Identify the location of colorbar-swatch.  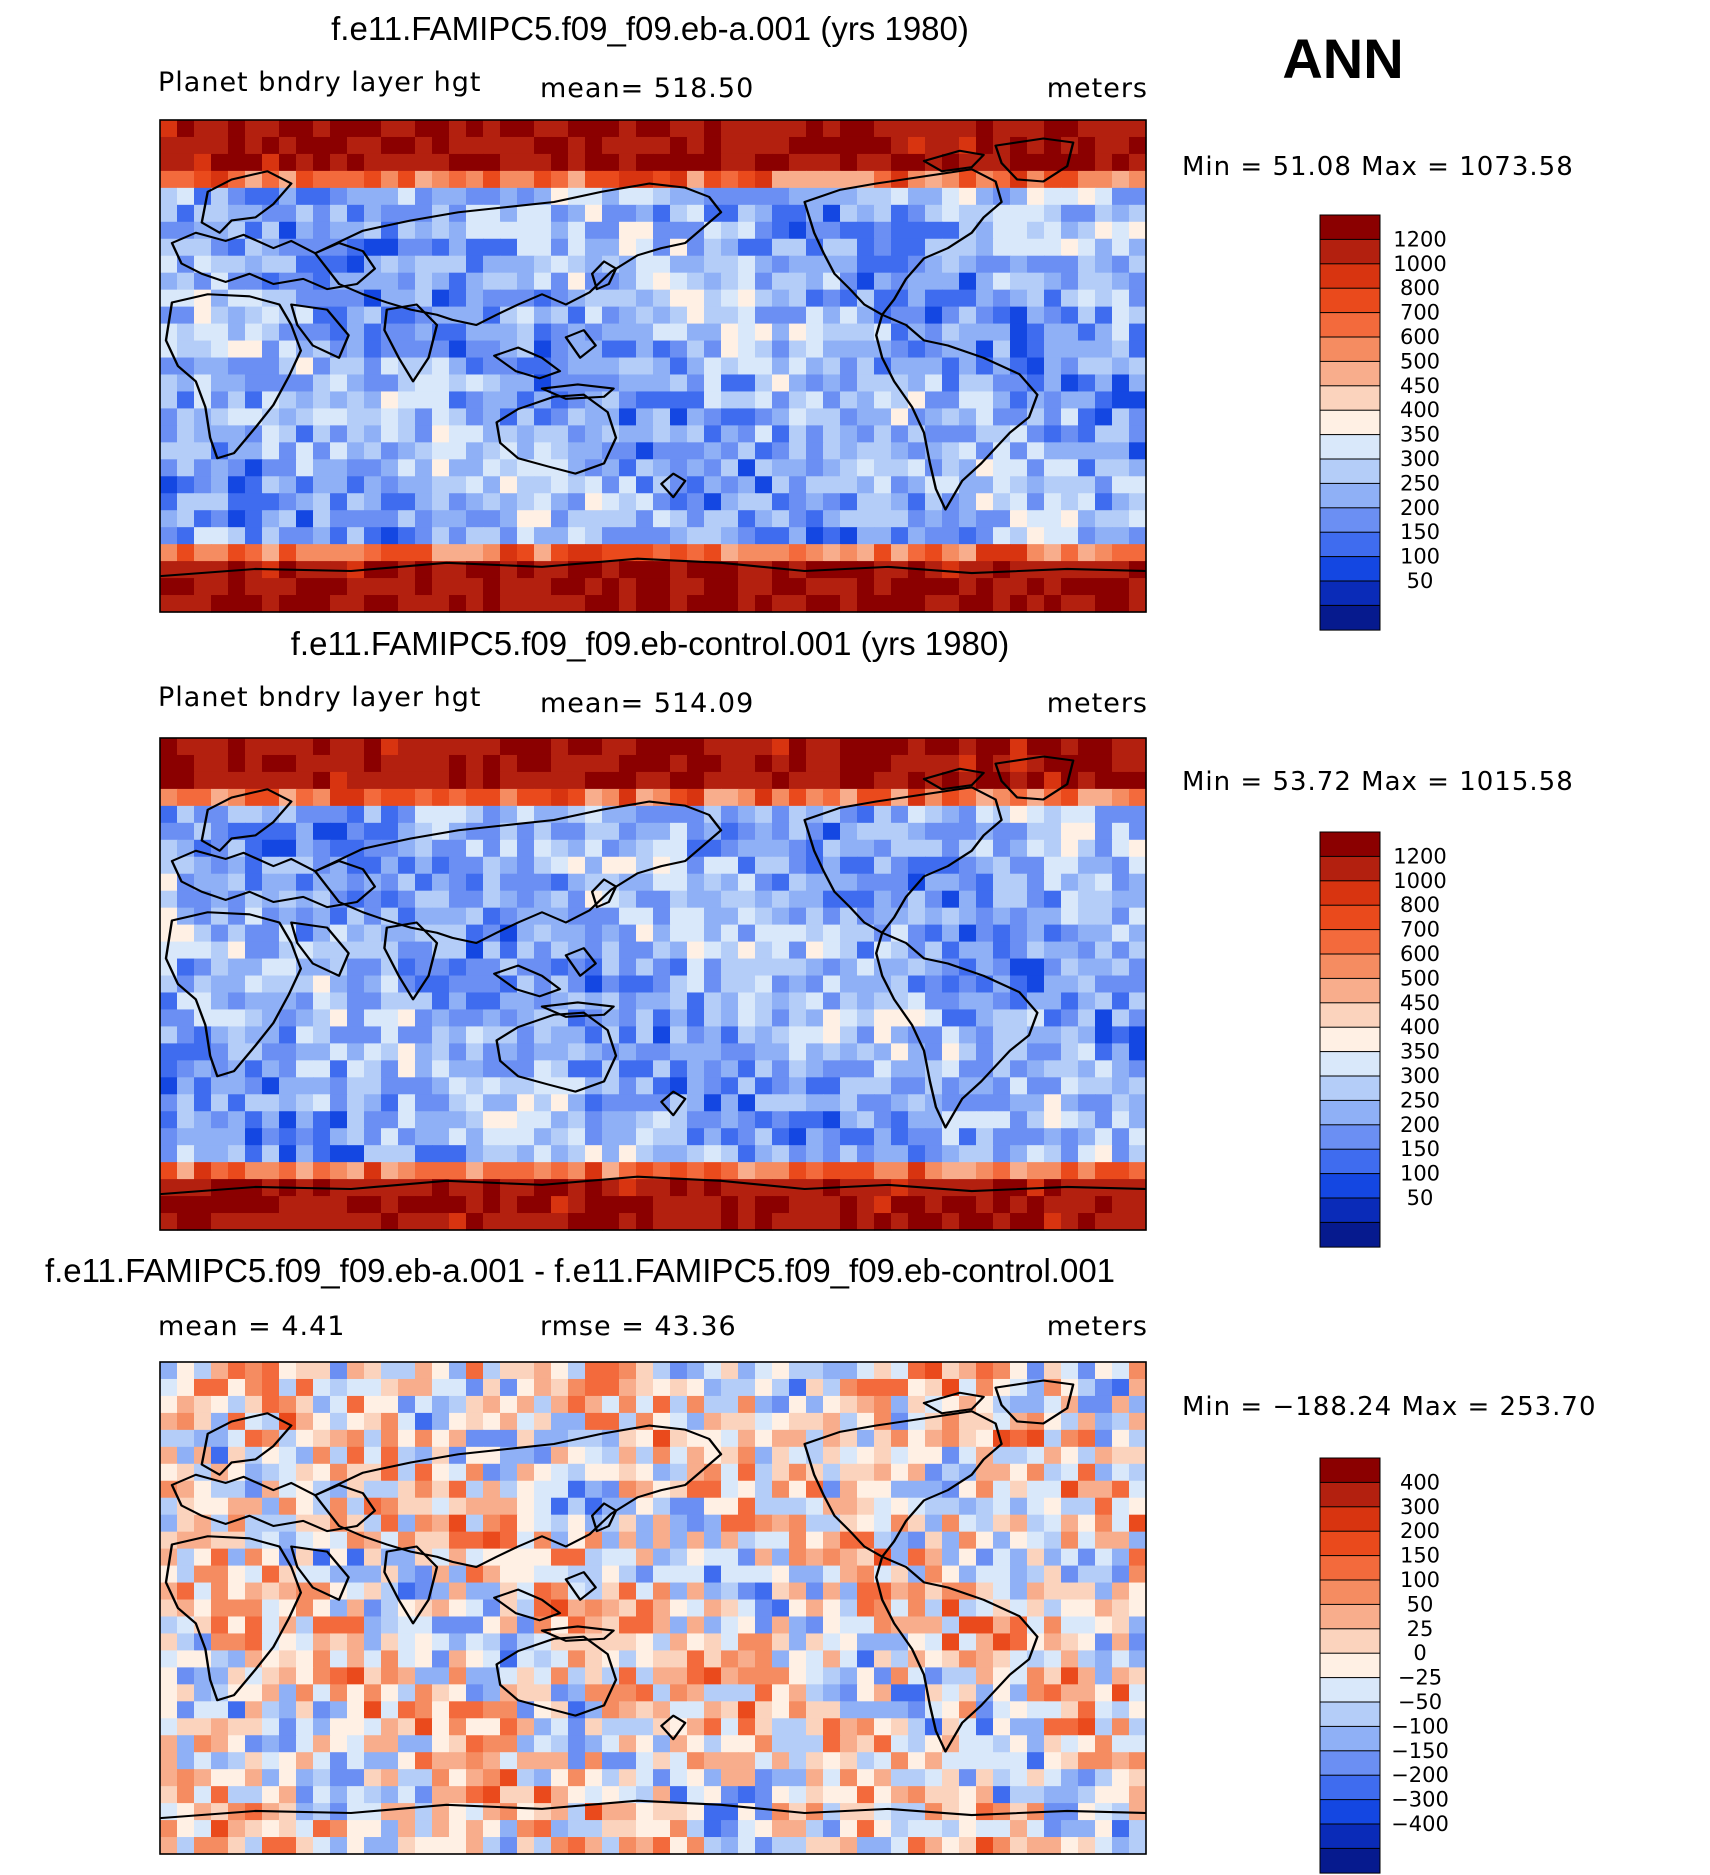
(1350, 1186).